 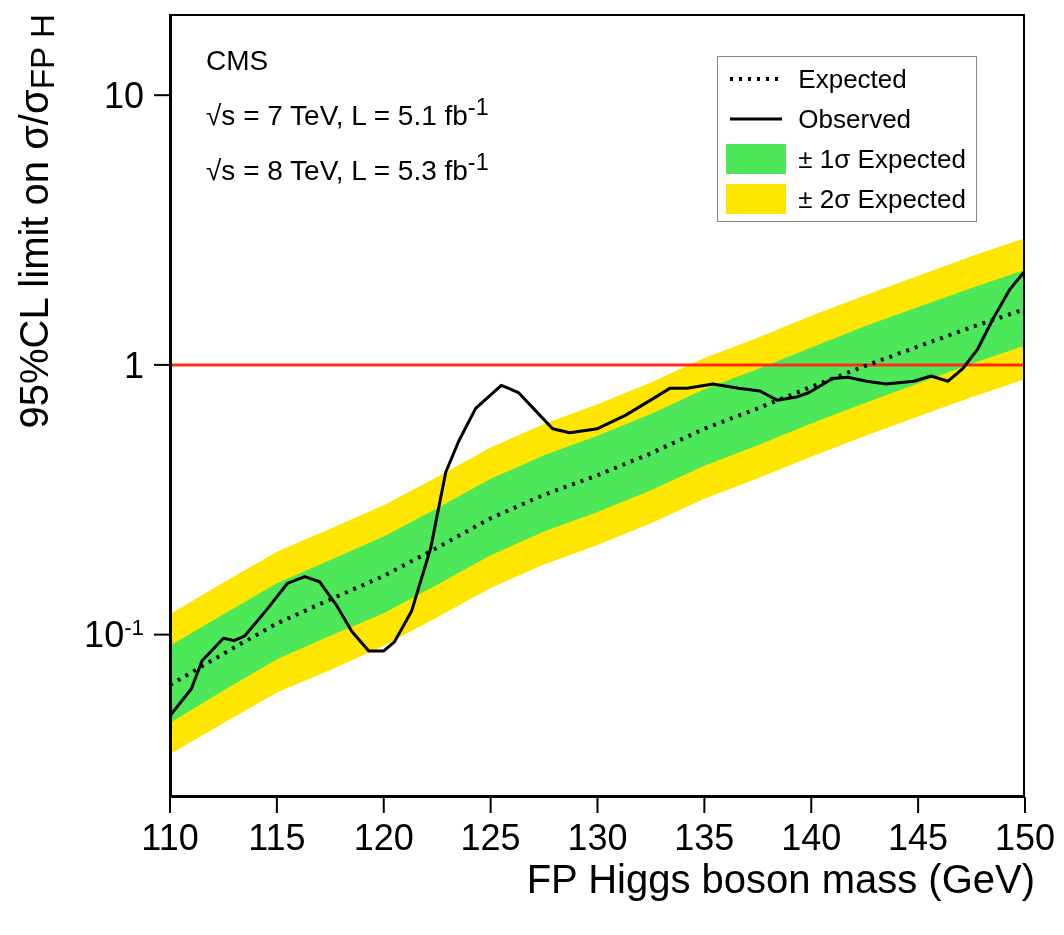 What do you see at coordinates (238, 61) in the screenshot?
I see `annotation: CMS` at bounding box center [238, 61].